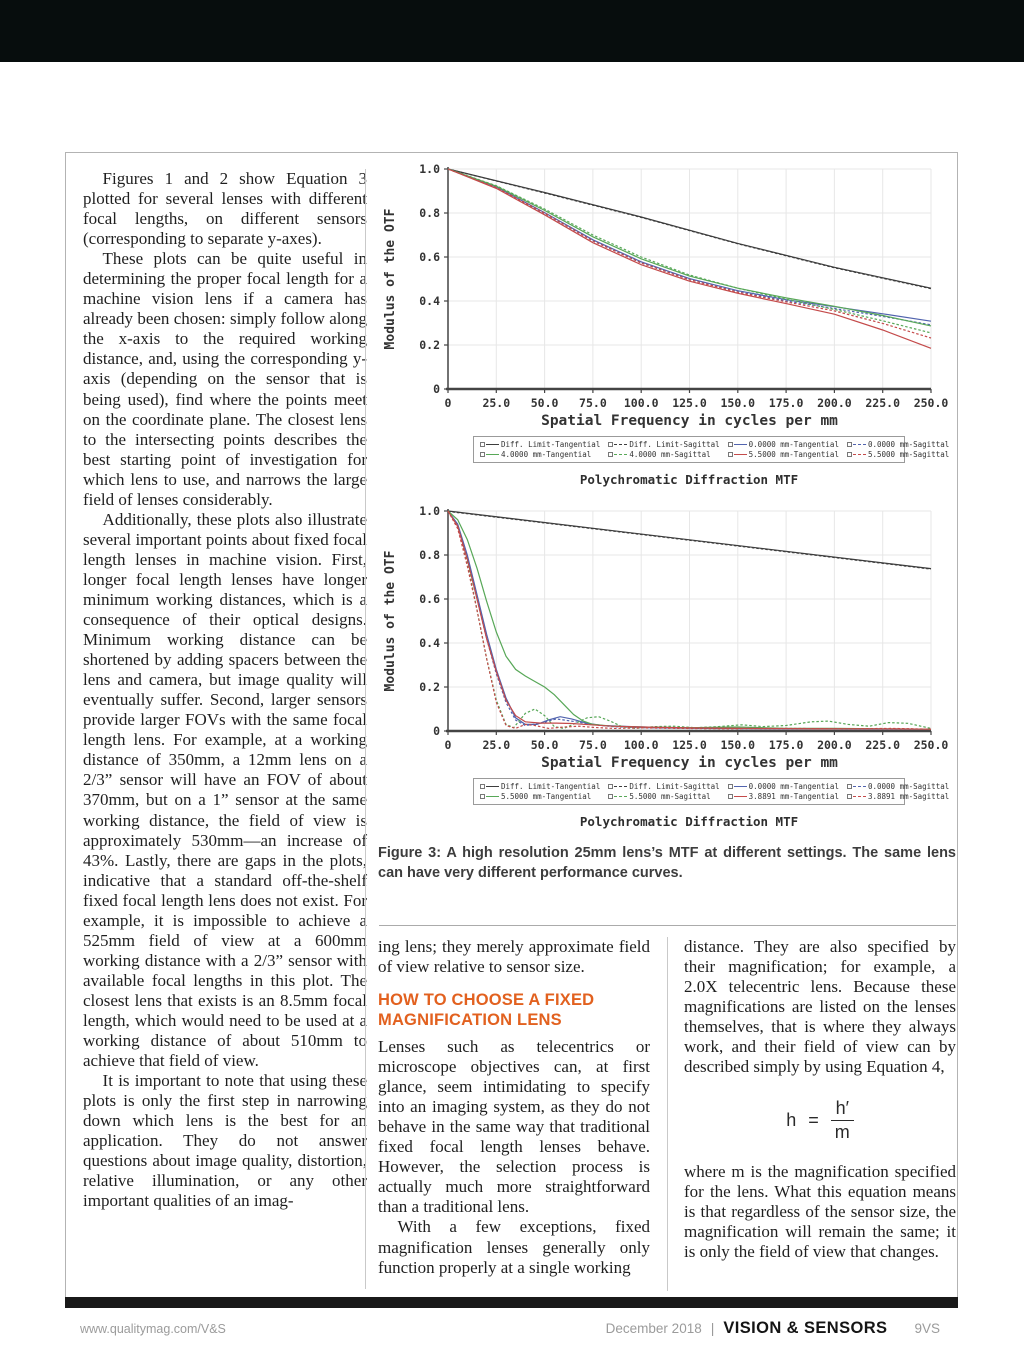 This screenshot has width=1024, height=1365. What do you see at coordinates (791, 1120) in the screenshot?
I see `equation-lhs: h` at bounding box center [791, 1120].